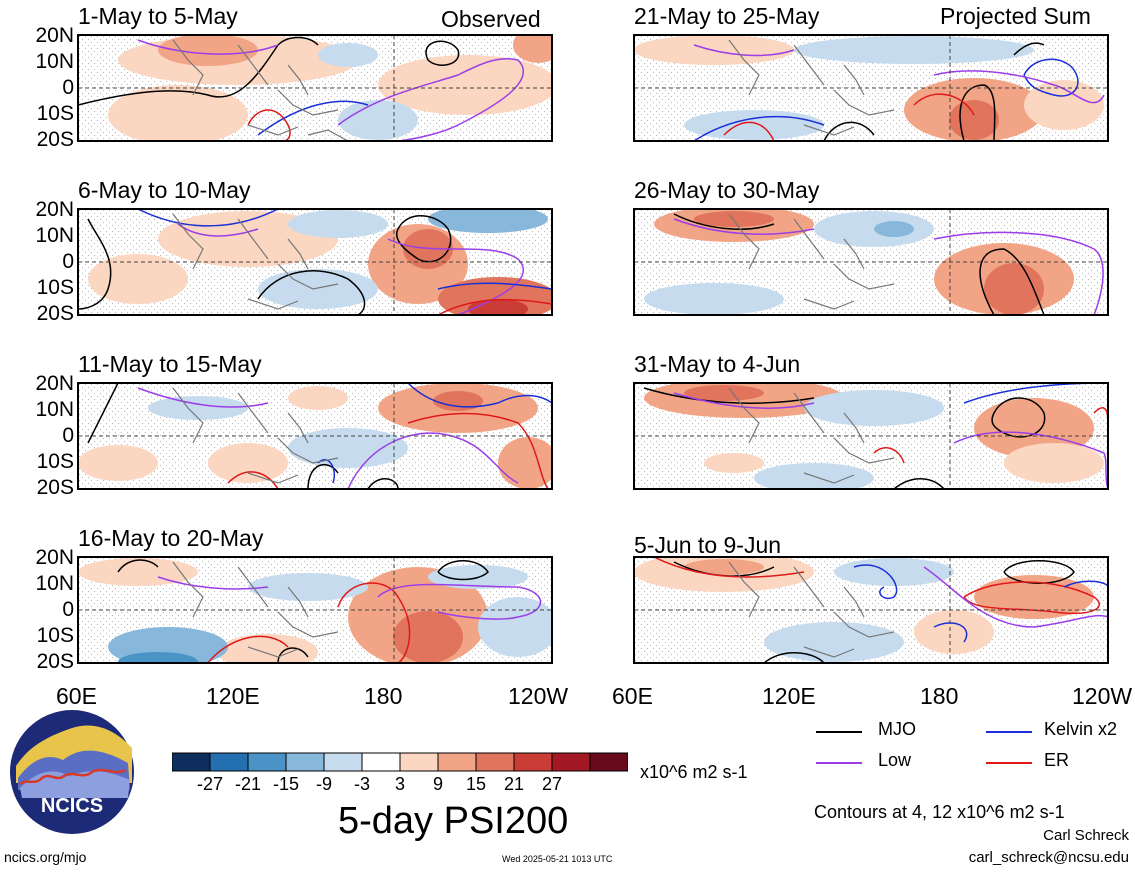  I want to click on colorbar-tick-label: 3, so click(399, 784).